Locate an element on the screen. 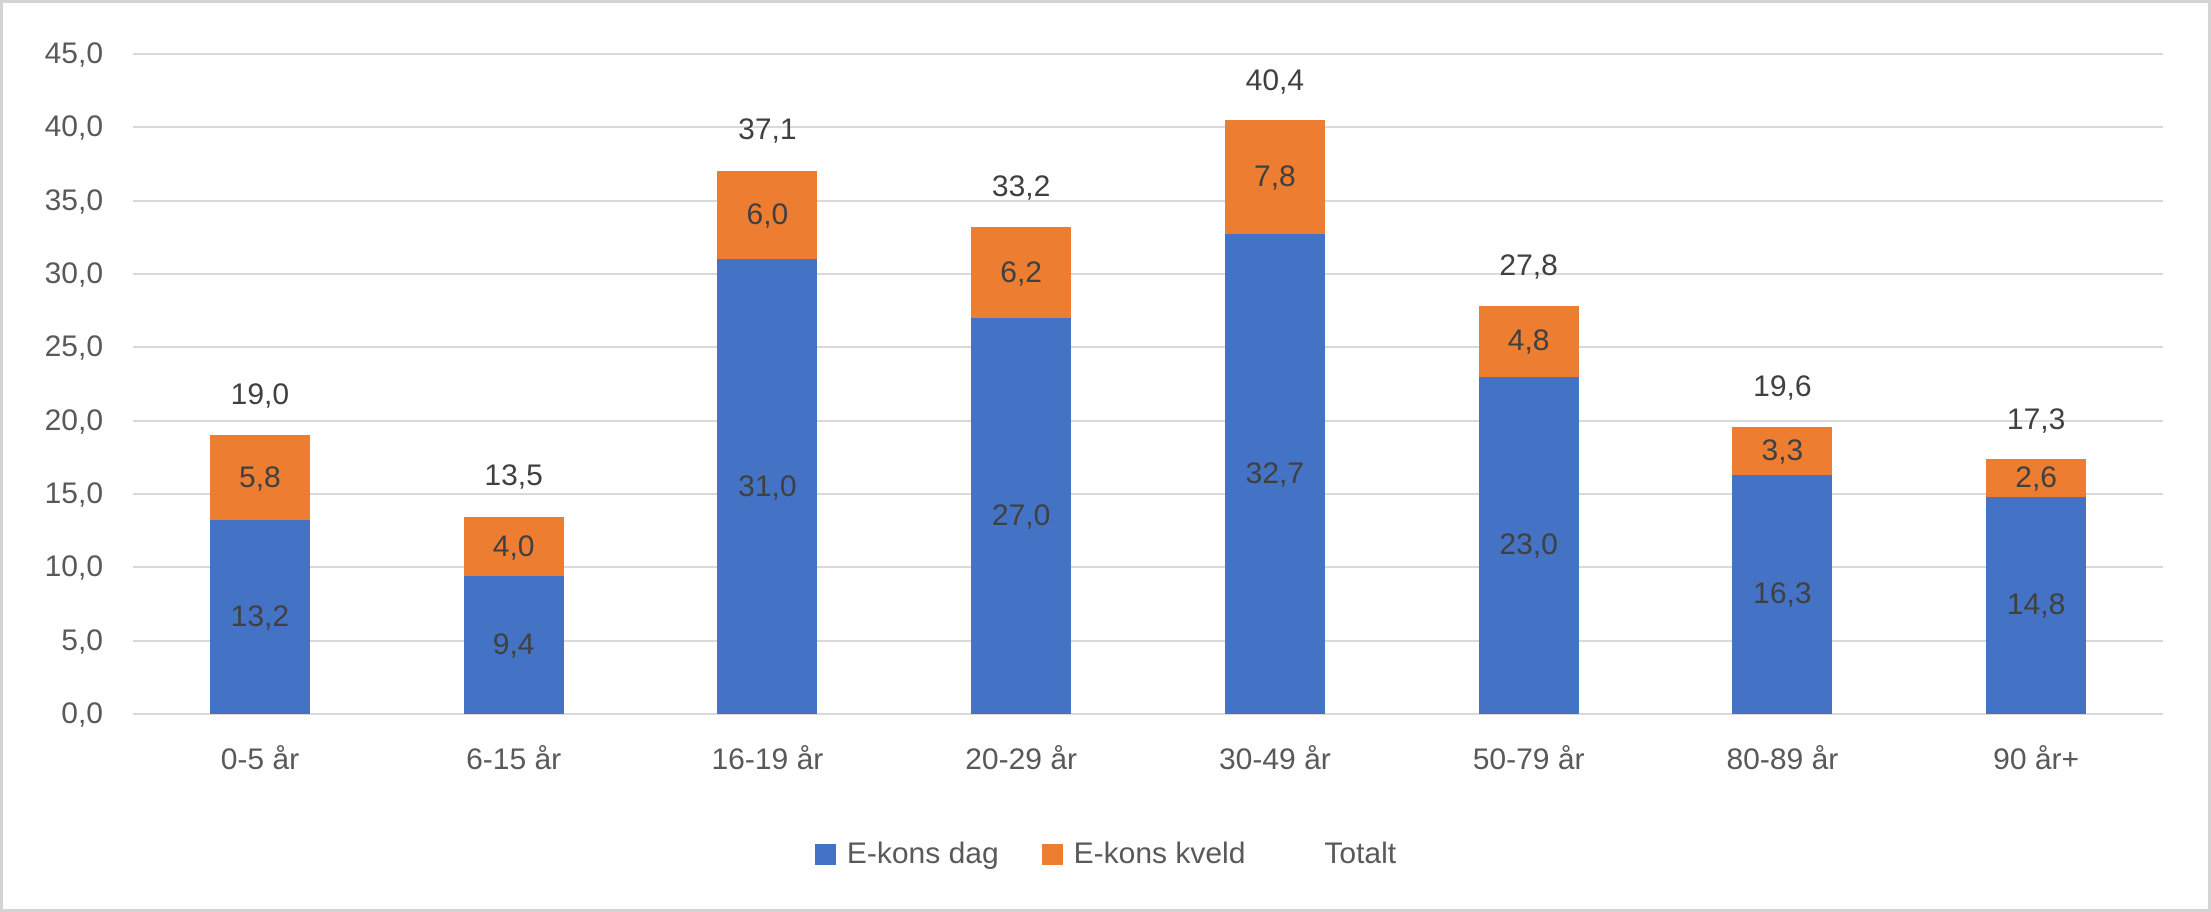 The height and width of the screenshot is (912, 2211). segment-E-kons dag: 31,0 is located at coordinates (767, 486).